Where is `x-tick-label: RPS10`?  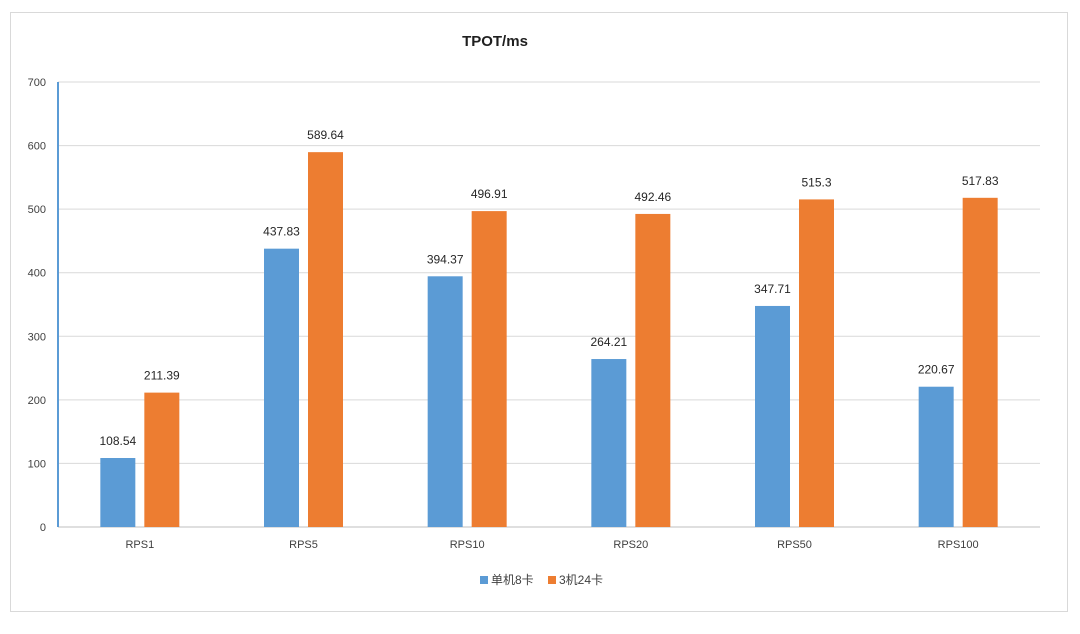 x-tick-label: RPS10 is located at coordinates (467, 545).